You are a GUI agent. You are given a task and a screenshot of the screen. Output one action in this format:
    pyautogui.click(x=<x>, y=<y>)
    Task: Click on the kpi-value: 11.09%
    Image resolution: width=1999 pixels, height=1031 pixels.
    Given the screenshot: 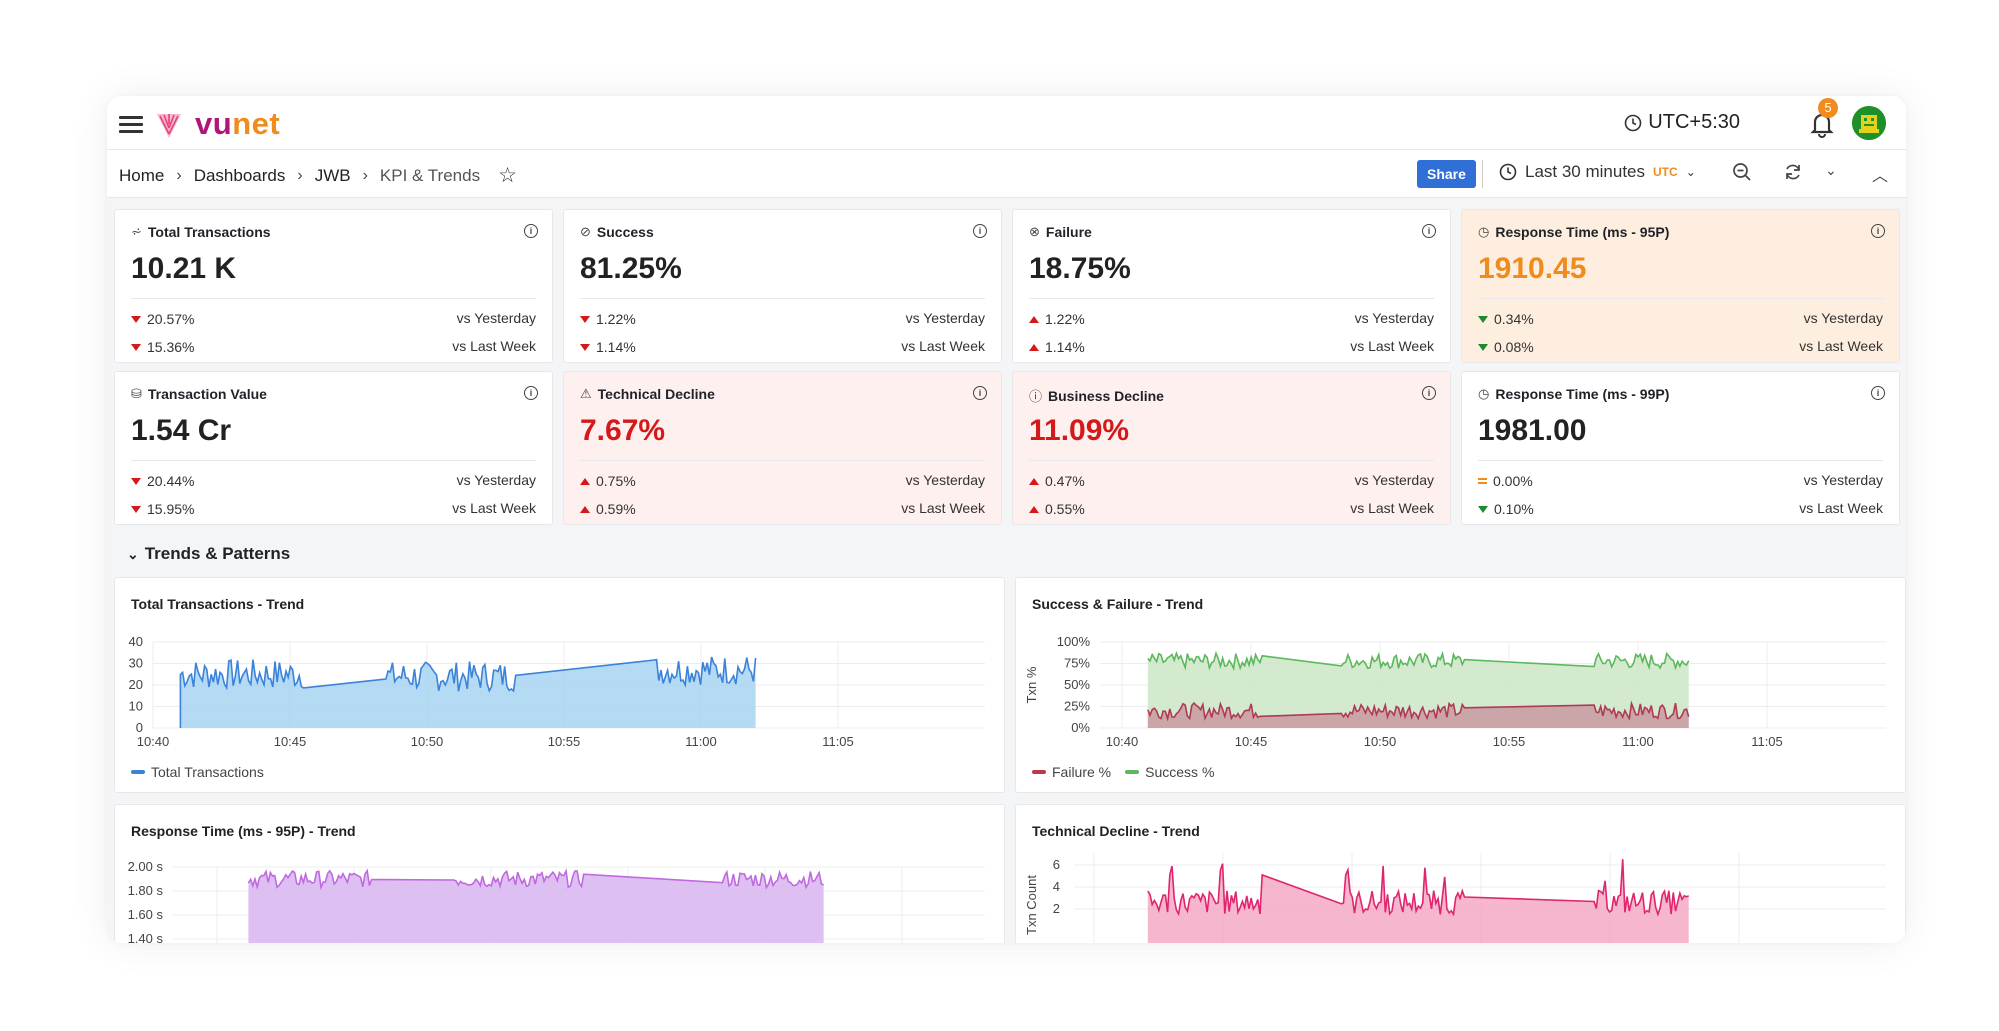 What is the action you would take?
    pyautogui.click(x=1079, y=430)
    